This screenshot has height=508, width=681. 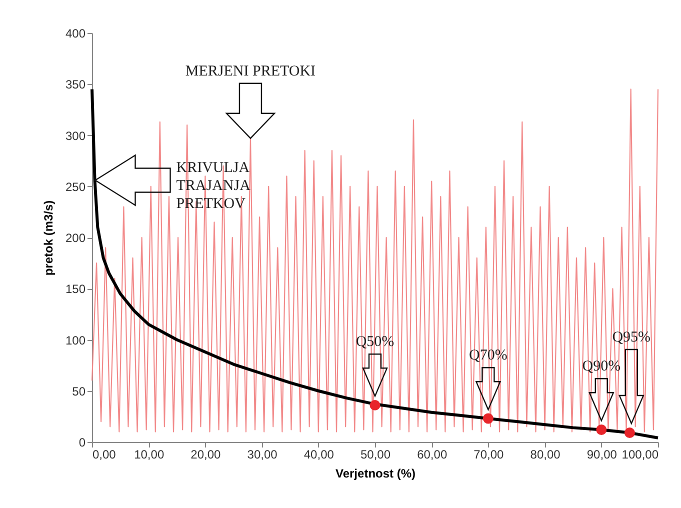 What do you see at coordinates (206, 455) in the screenshot?
I see `x-tick-label: 20,00` at bounding box center [206, 455].